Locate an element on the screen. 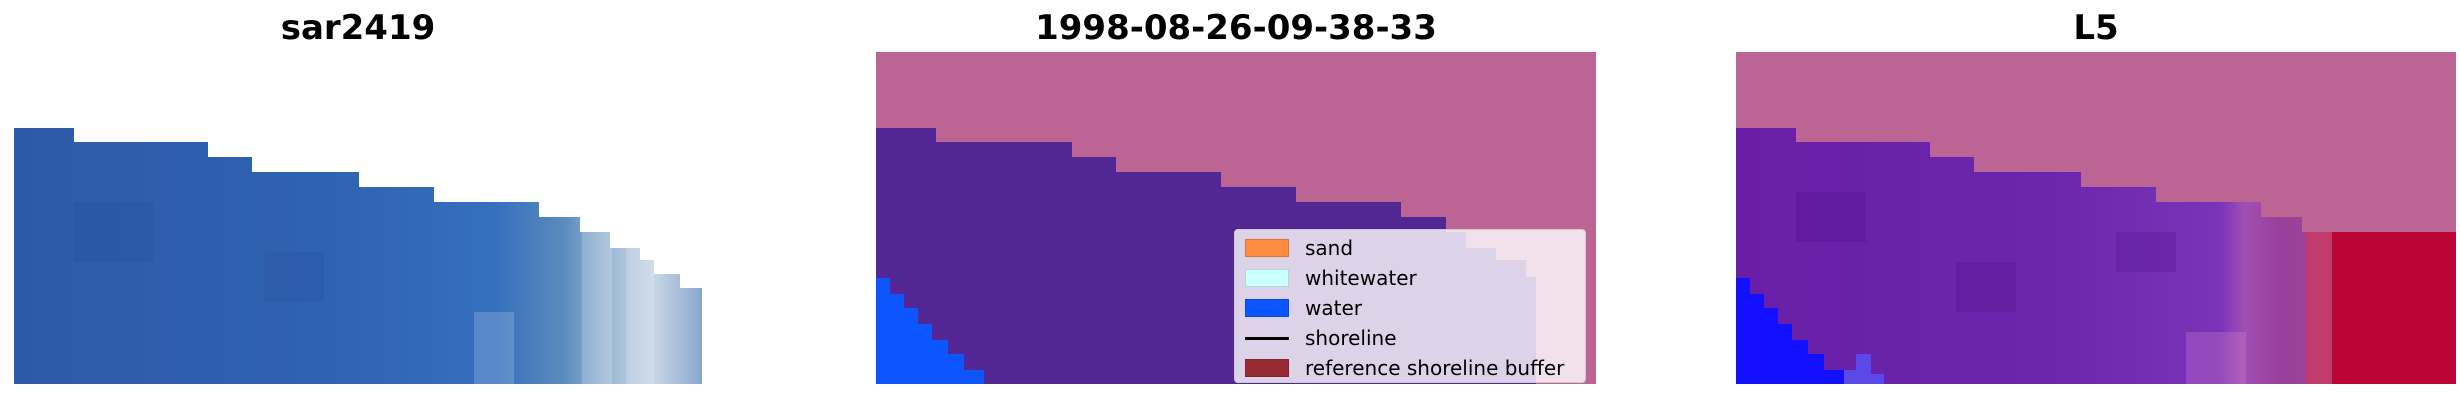  legend-label-whitewater: whitewater is located at coordinates (1361, 278).